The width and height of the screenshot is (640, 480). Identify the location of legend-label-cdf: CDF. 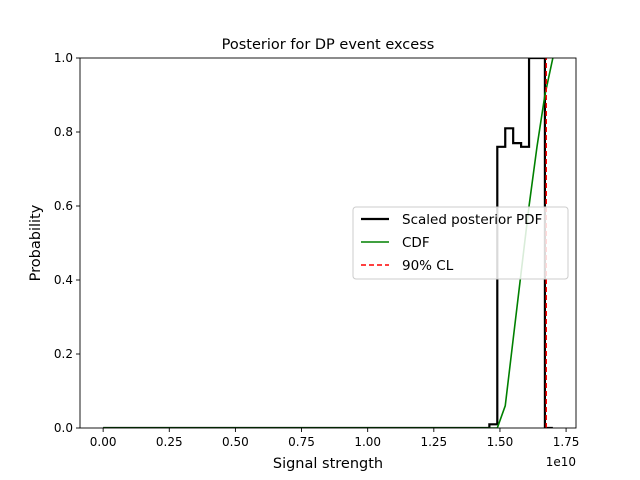
(416, 243).